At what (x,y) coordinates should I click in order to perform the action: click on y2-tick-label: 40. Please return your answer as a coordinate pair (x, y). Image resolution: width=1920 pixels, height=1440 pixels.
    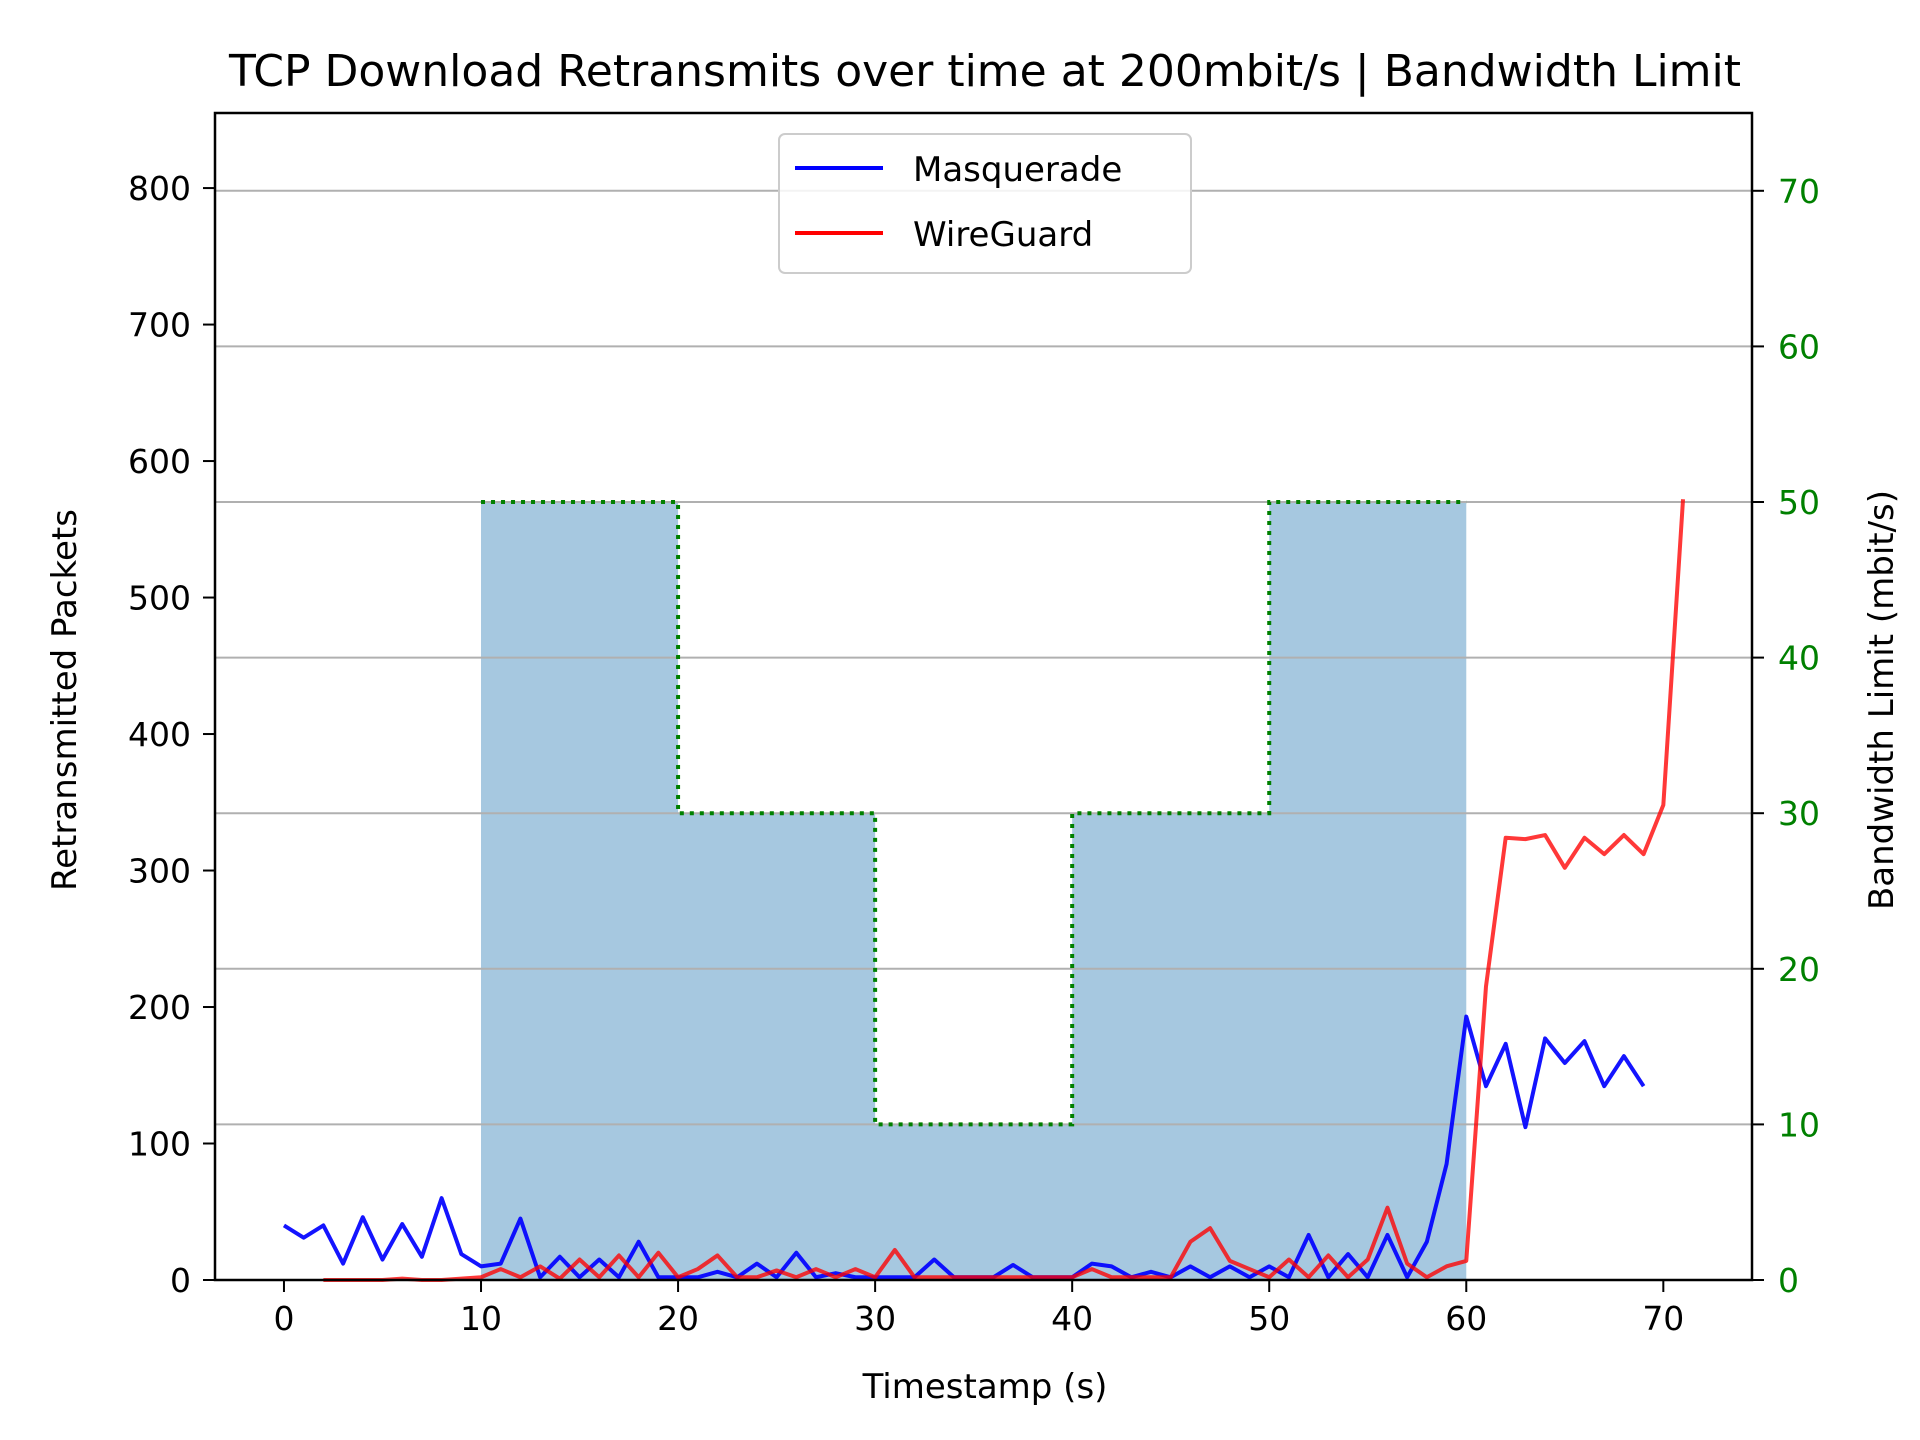
    Looking at the image, I should click on (1799, 658).